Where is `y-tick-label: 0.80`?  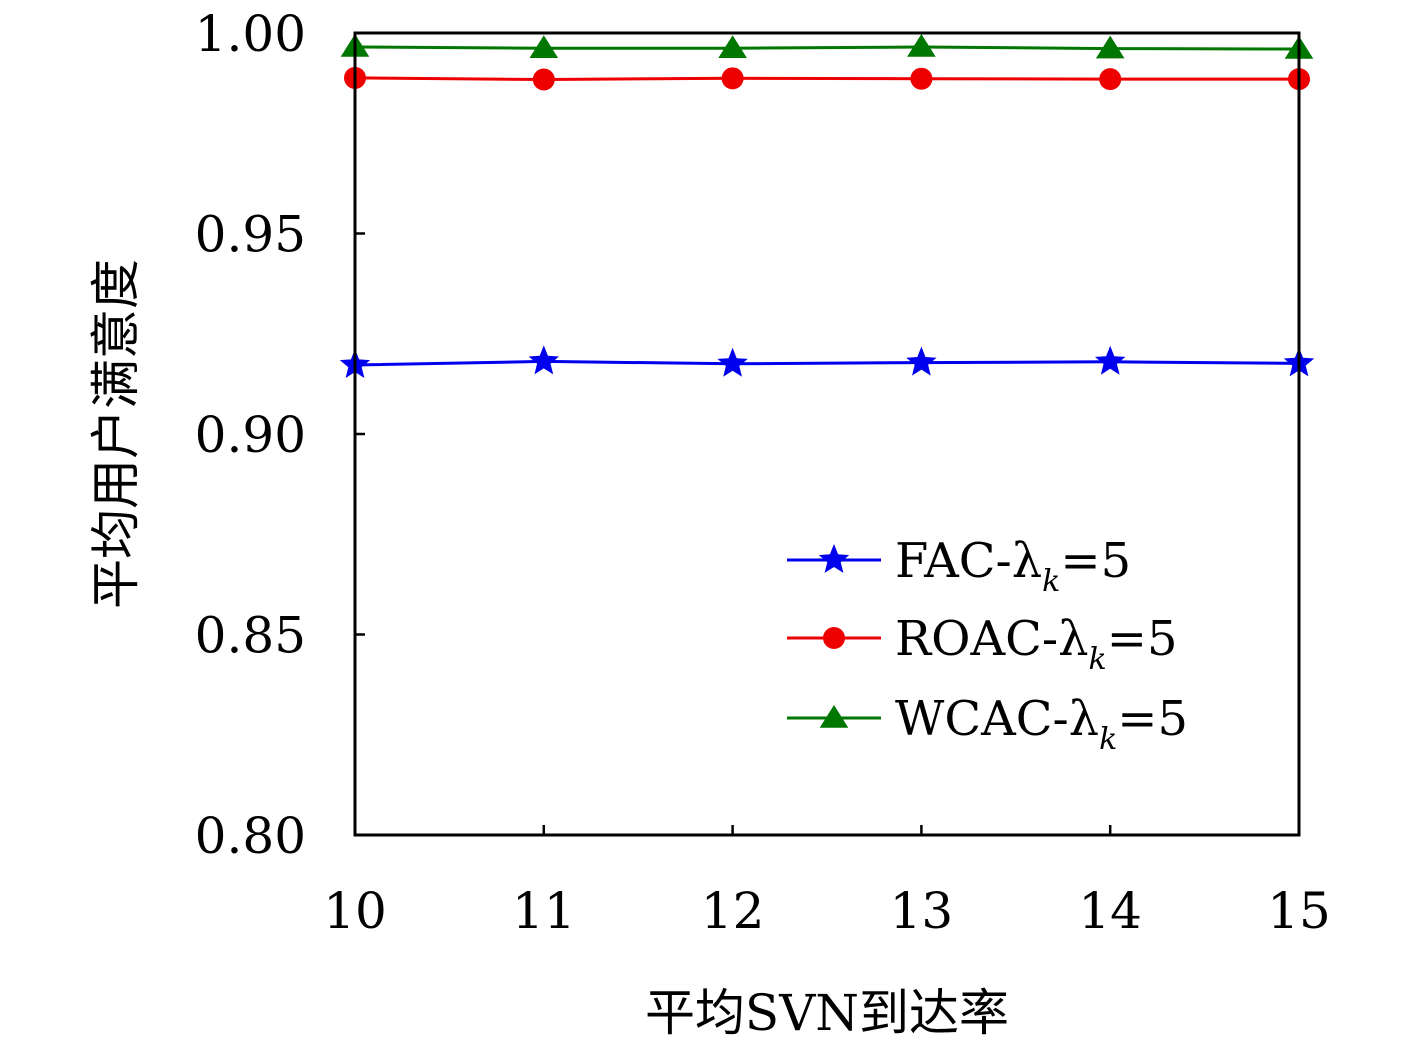
y-tick-label: 0.80 is located at coordinates (250, 836).